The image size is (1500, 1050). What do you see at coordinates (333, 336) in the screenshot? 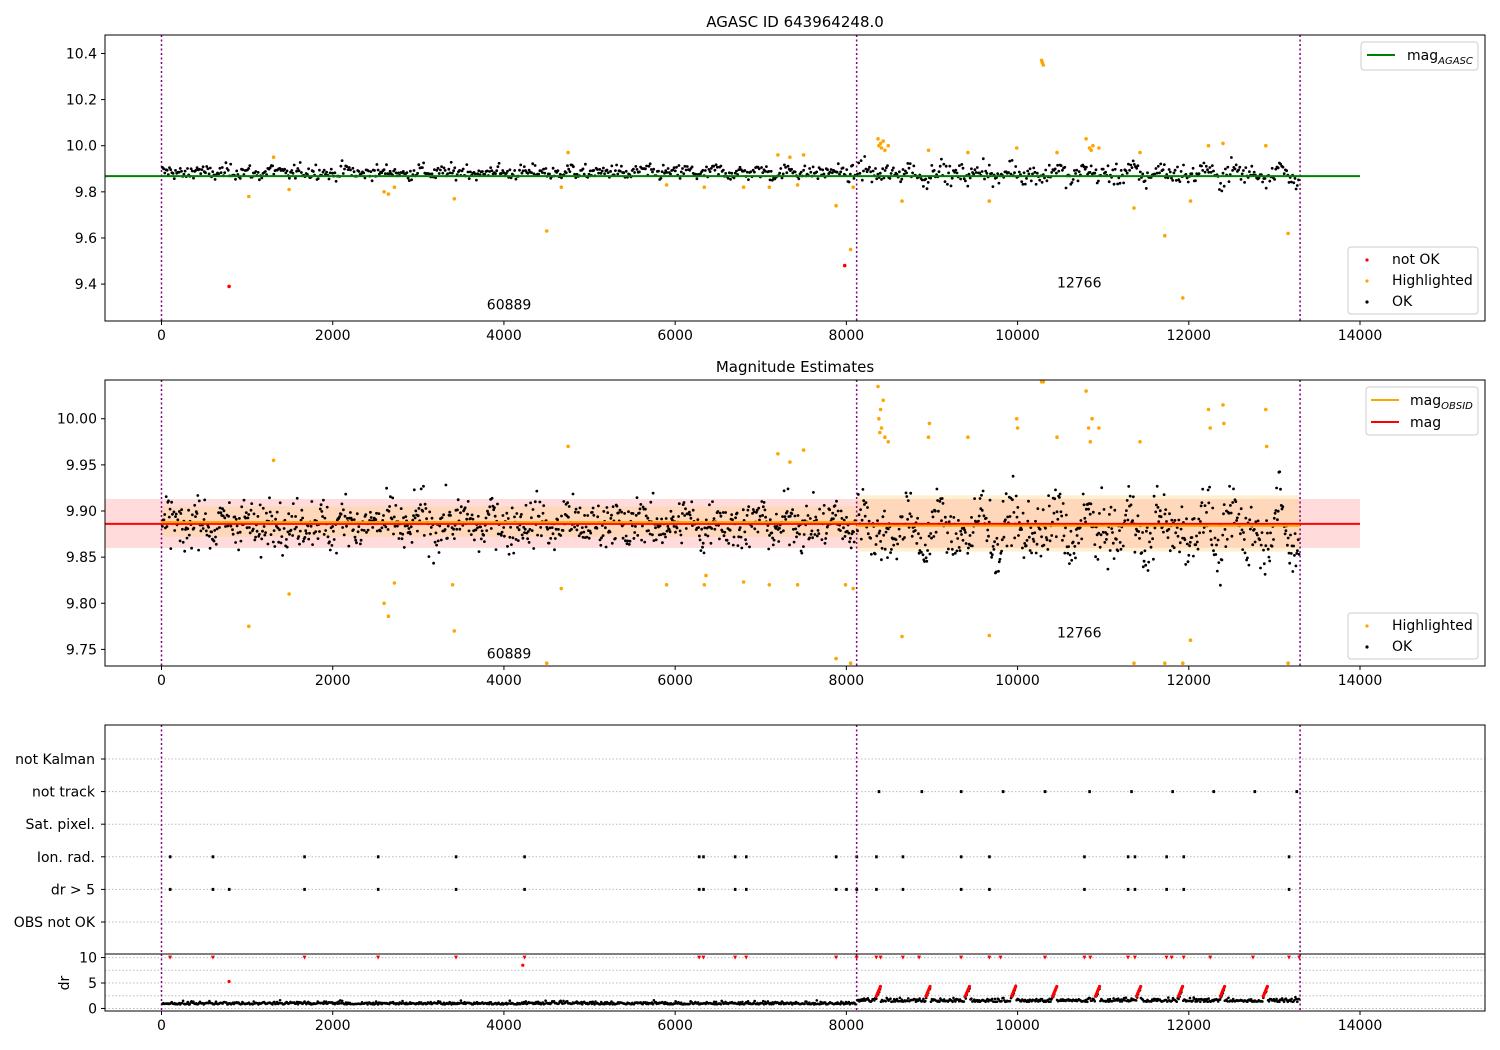
I see `x-tick-label: 2000` at bounding box center [333, 336].